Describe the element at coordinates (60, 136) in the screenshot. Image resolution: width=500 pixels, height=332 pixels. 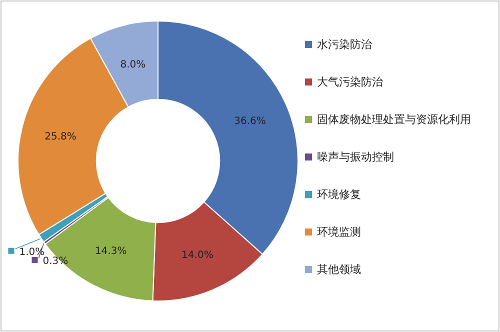
I see `data-label: 25.8%` at that location.